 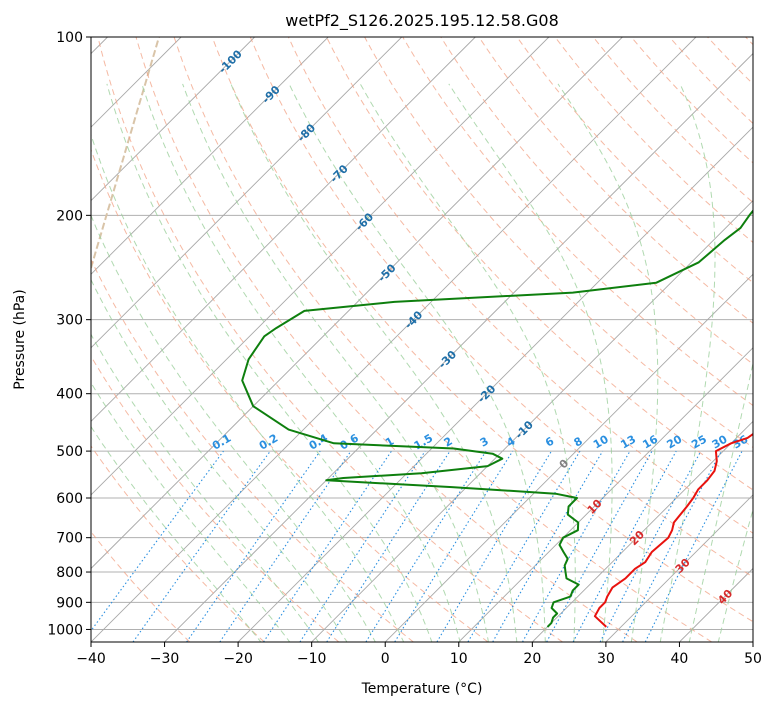 What do you see at coordinates (69, 334) in the screenshot?
I see `y-axis: 1000 900 800 700 600 500 400 300 200 100` at bounding box center [69, 334].